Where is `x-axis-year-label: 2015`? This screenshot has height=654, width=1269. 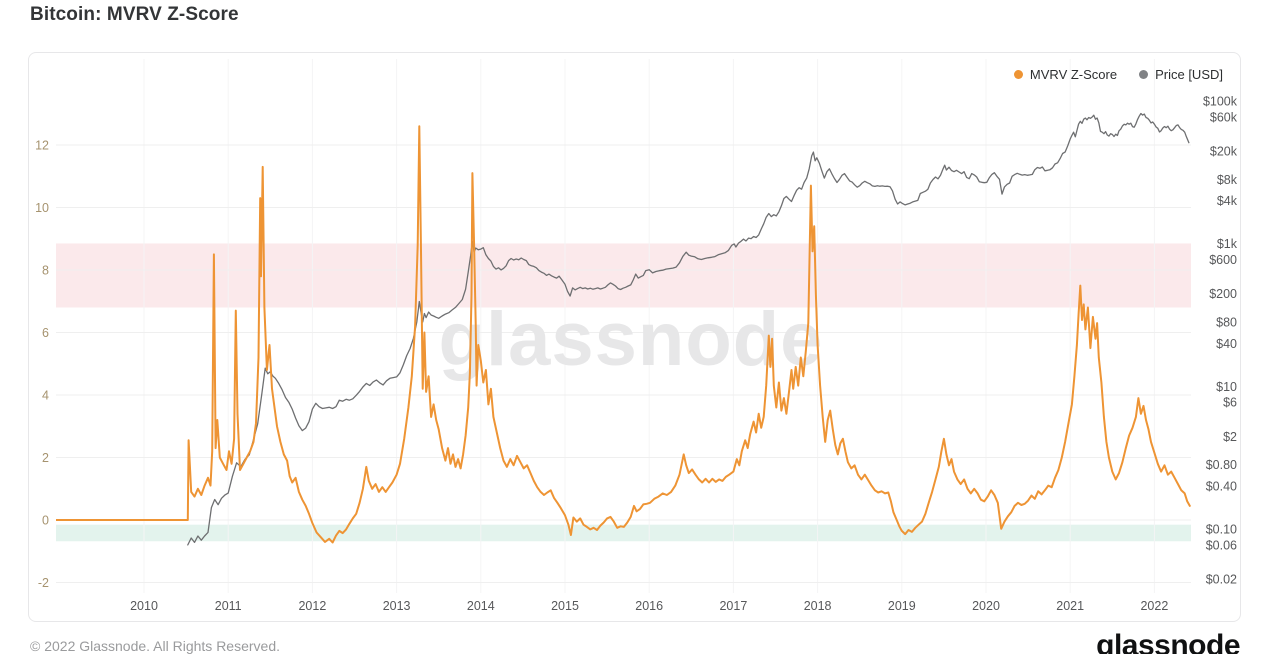 x-axis-year-label: 2015 is located at coordinates (565, 606).